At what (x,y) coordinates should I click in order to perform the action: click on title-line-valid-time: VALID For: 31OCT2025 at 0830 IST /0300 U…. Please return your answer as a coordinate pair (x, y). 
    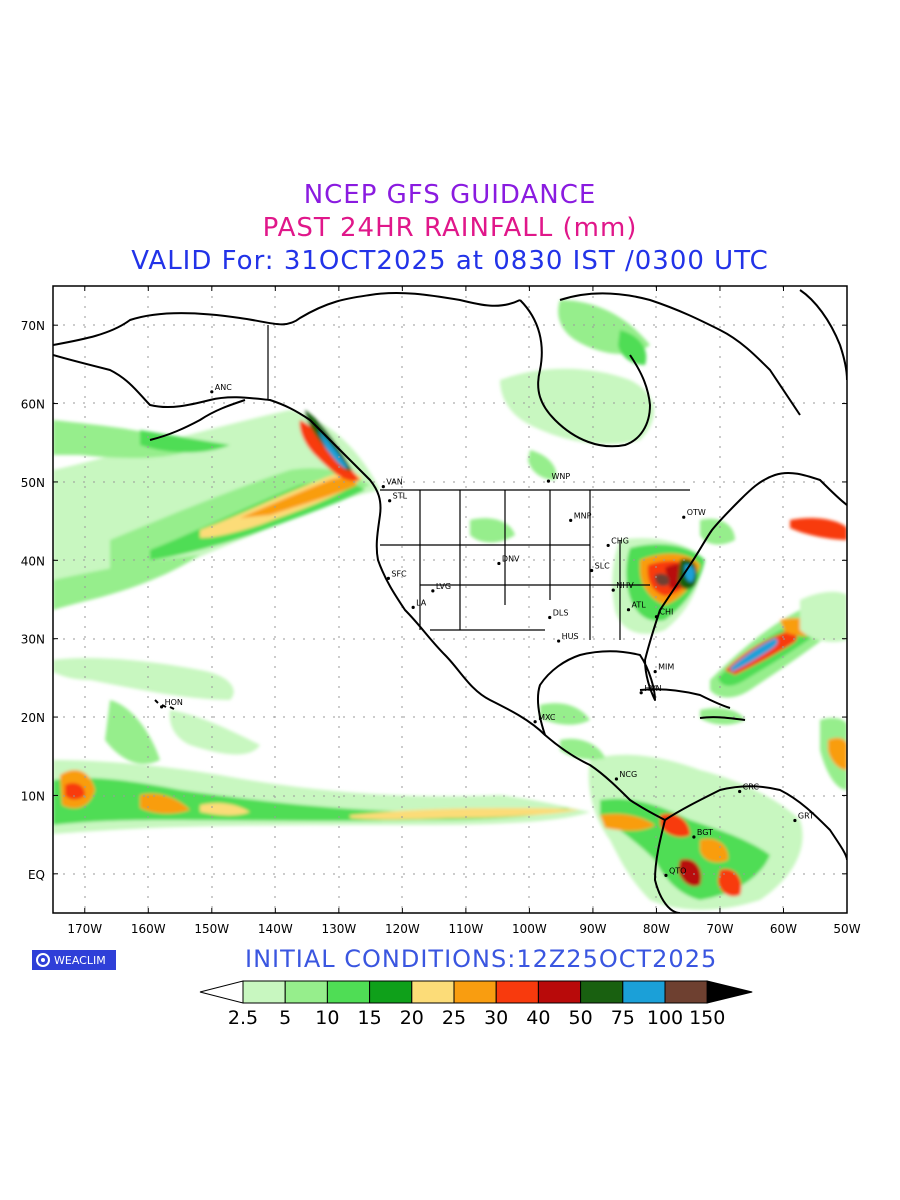
    Looking at the image, I should click on (450, 261).